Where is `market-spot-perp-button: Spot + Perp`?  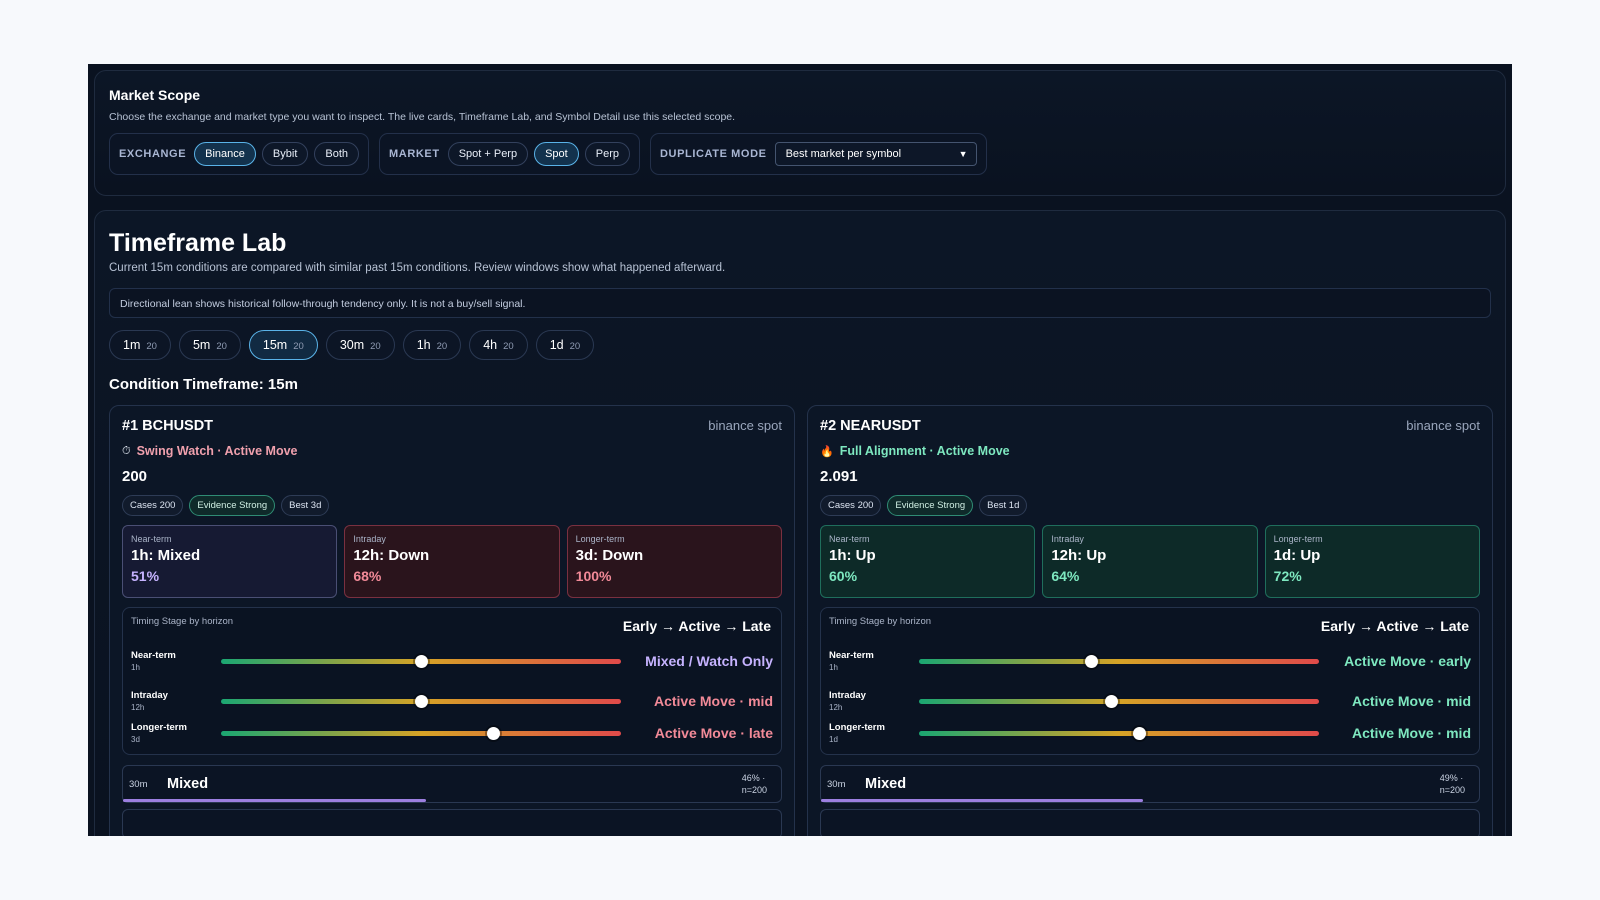 market-spot-perp-button: Spot + Perp is located at coordinates (488, 154).